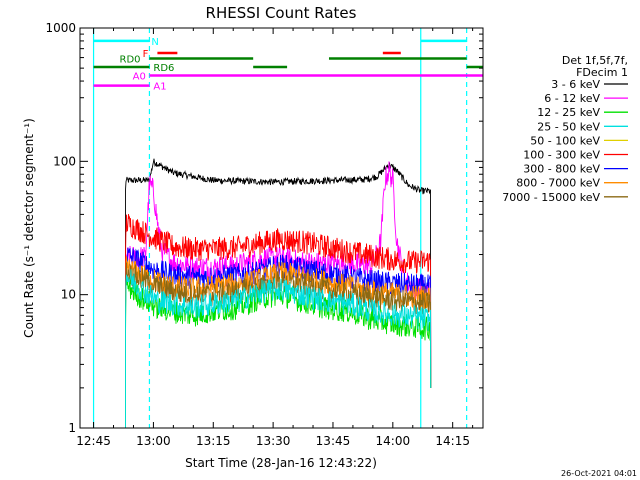  Describe the element at coordinates (333, 441) in the screenshot. I see `x-tick-label-13-45: 13:45` at that location.